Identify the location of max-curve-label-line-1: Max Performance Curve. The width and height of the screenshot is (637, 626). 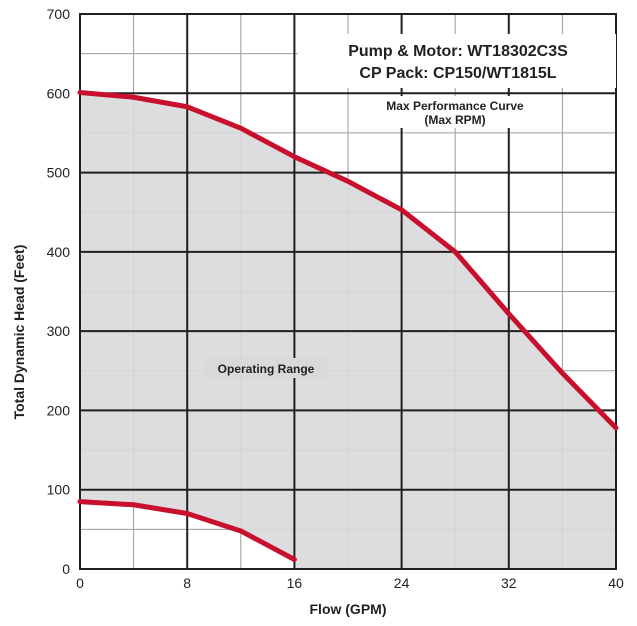
(455, 106).